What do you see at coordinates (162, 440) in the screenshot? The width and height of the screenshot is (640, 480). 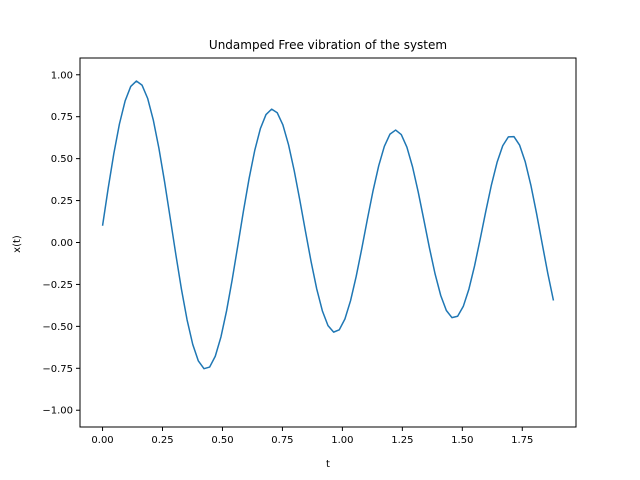 I see `x-tick-label: 0.25` at bounding box center [162, 440].